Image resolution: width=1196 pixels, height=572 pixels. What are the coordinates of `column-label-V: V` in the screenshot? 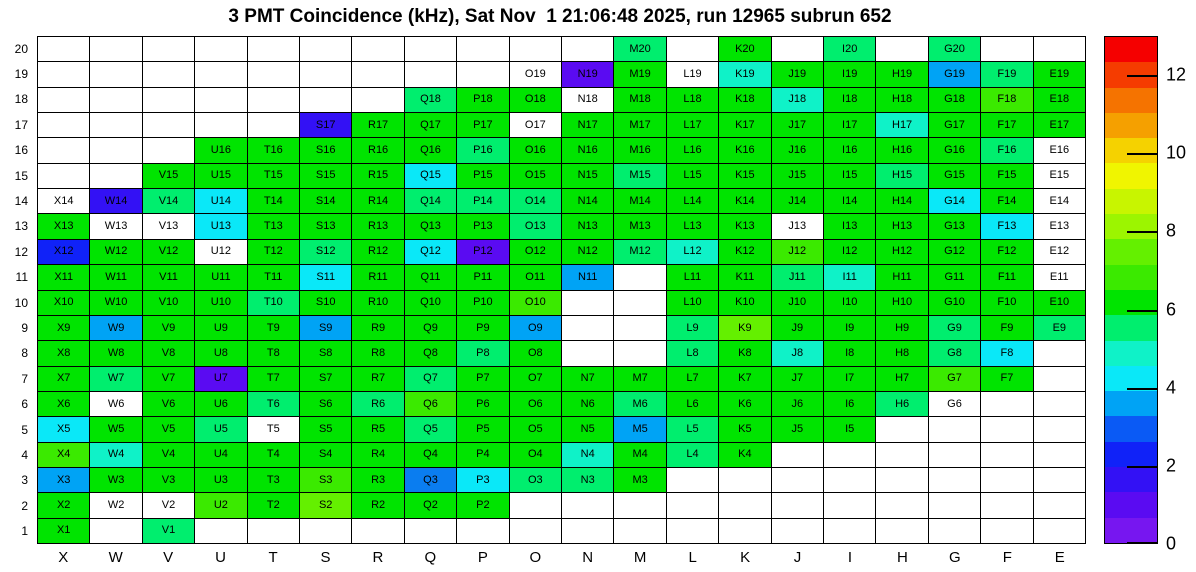 It's located at (168, 557).